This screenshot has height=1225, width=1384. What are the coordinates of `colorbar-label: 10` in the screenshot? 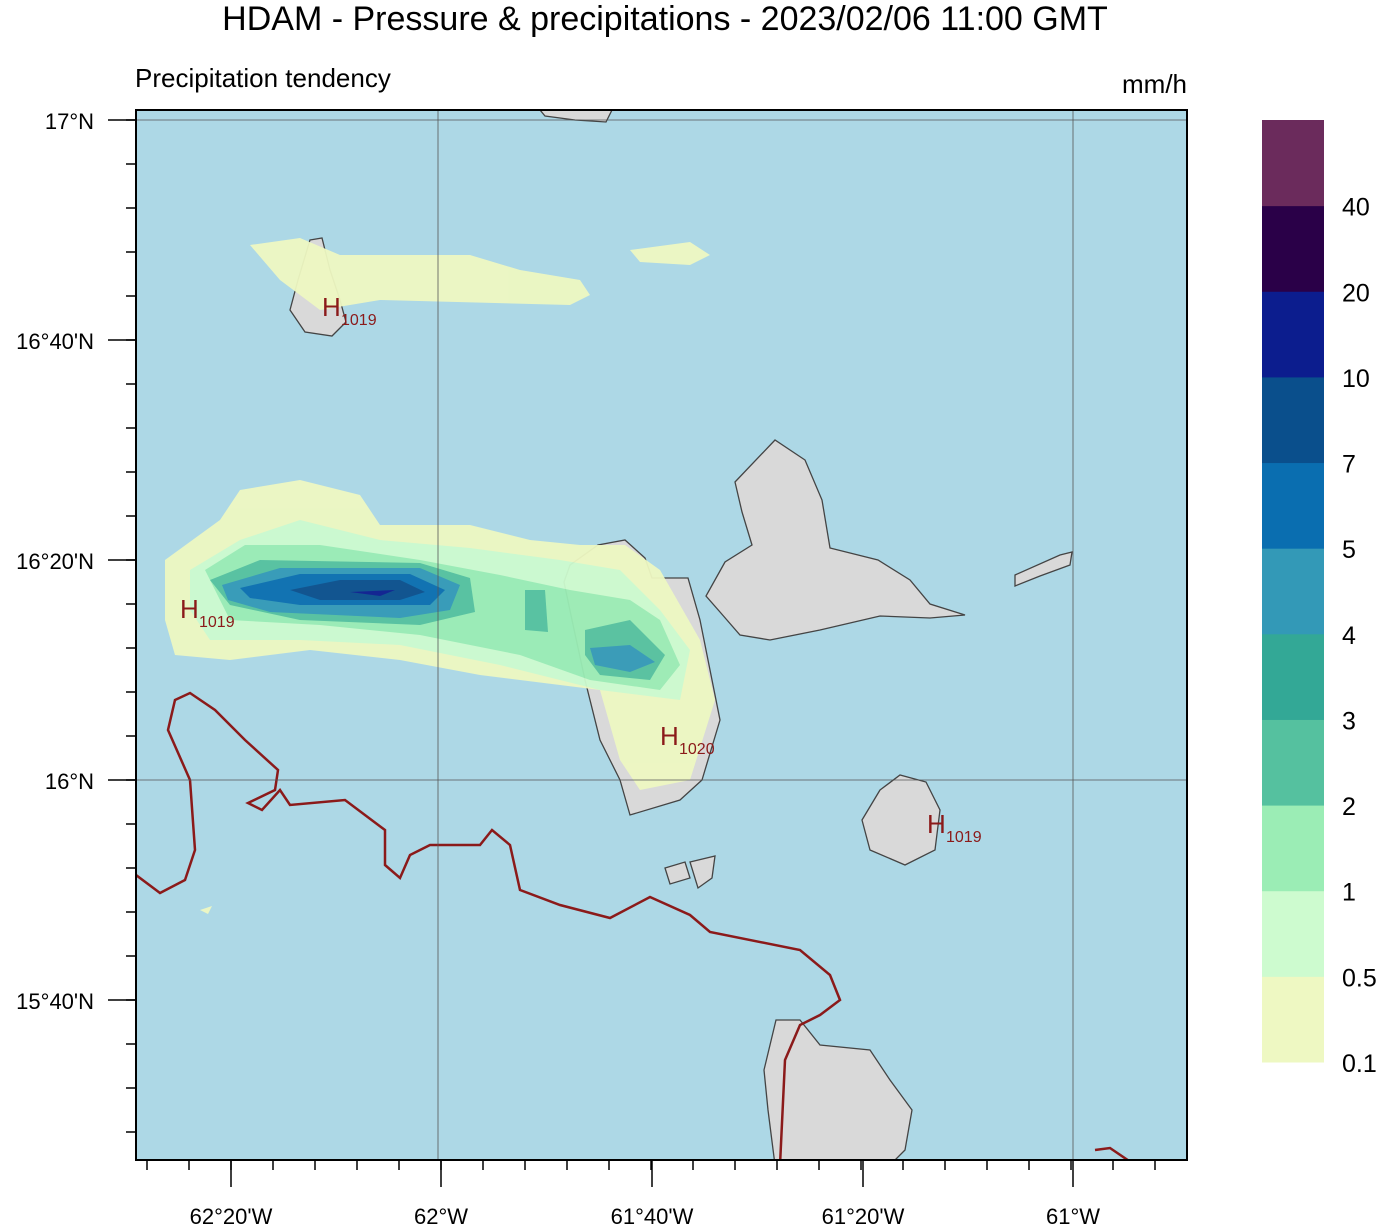 It's located at (1356, 379).